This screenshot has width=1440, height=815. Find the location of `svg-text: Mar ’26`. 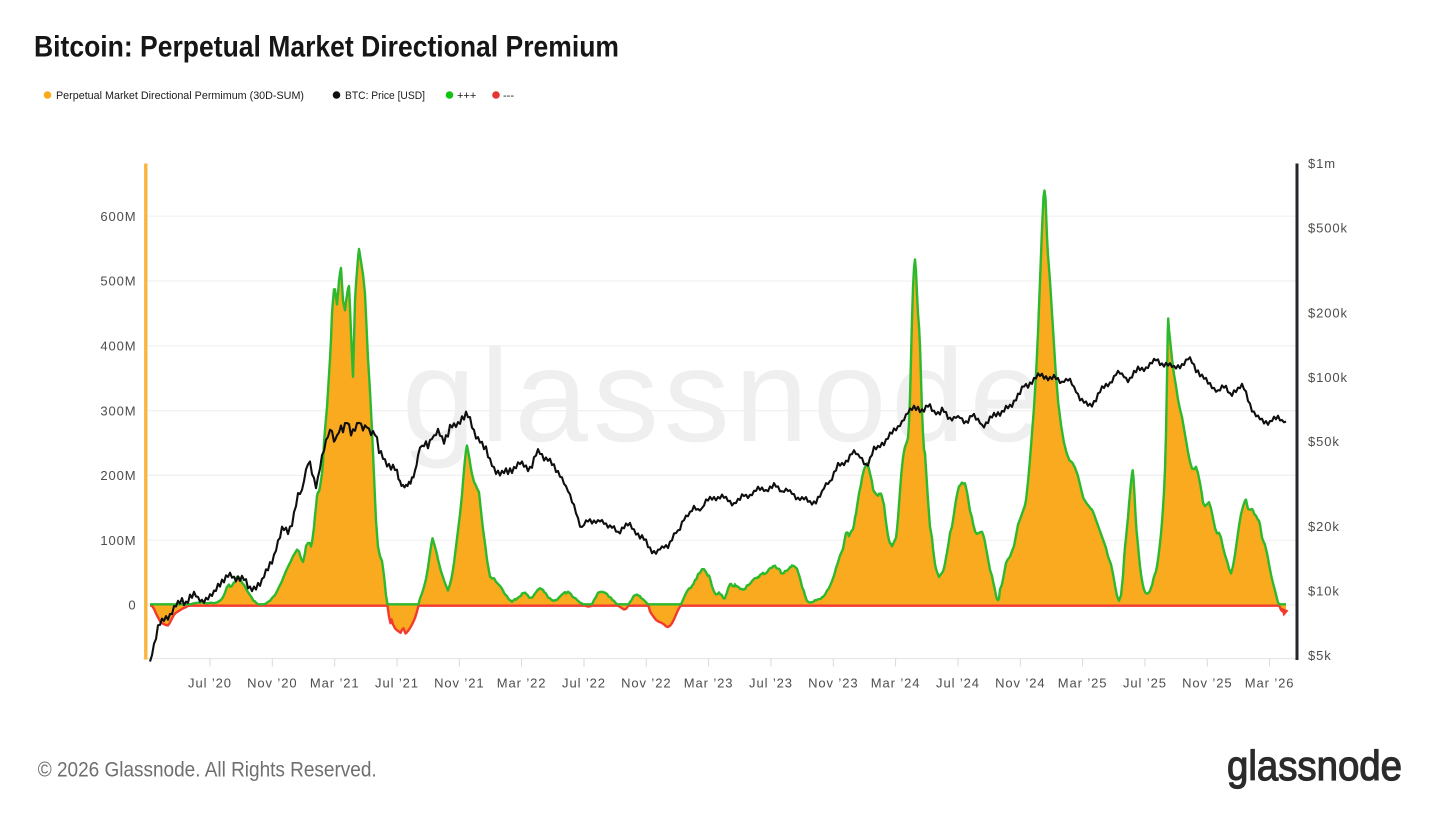

svg-text: Mar ’26 is located at coordinates (1270, 683).